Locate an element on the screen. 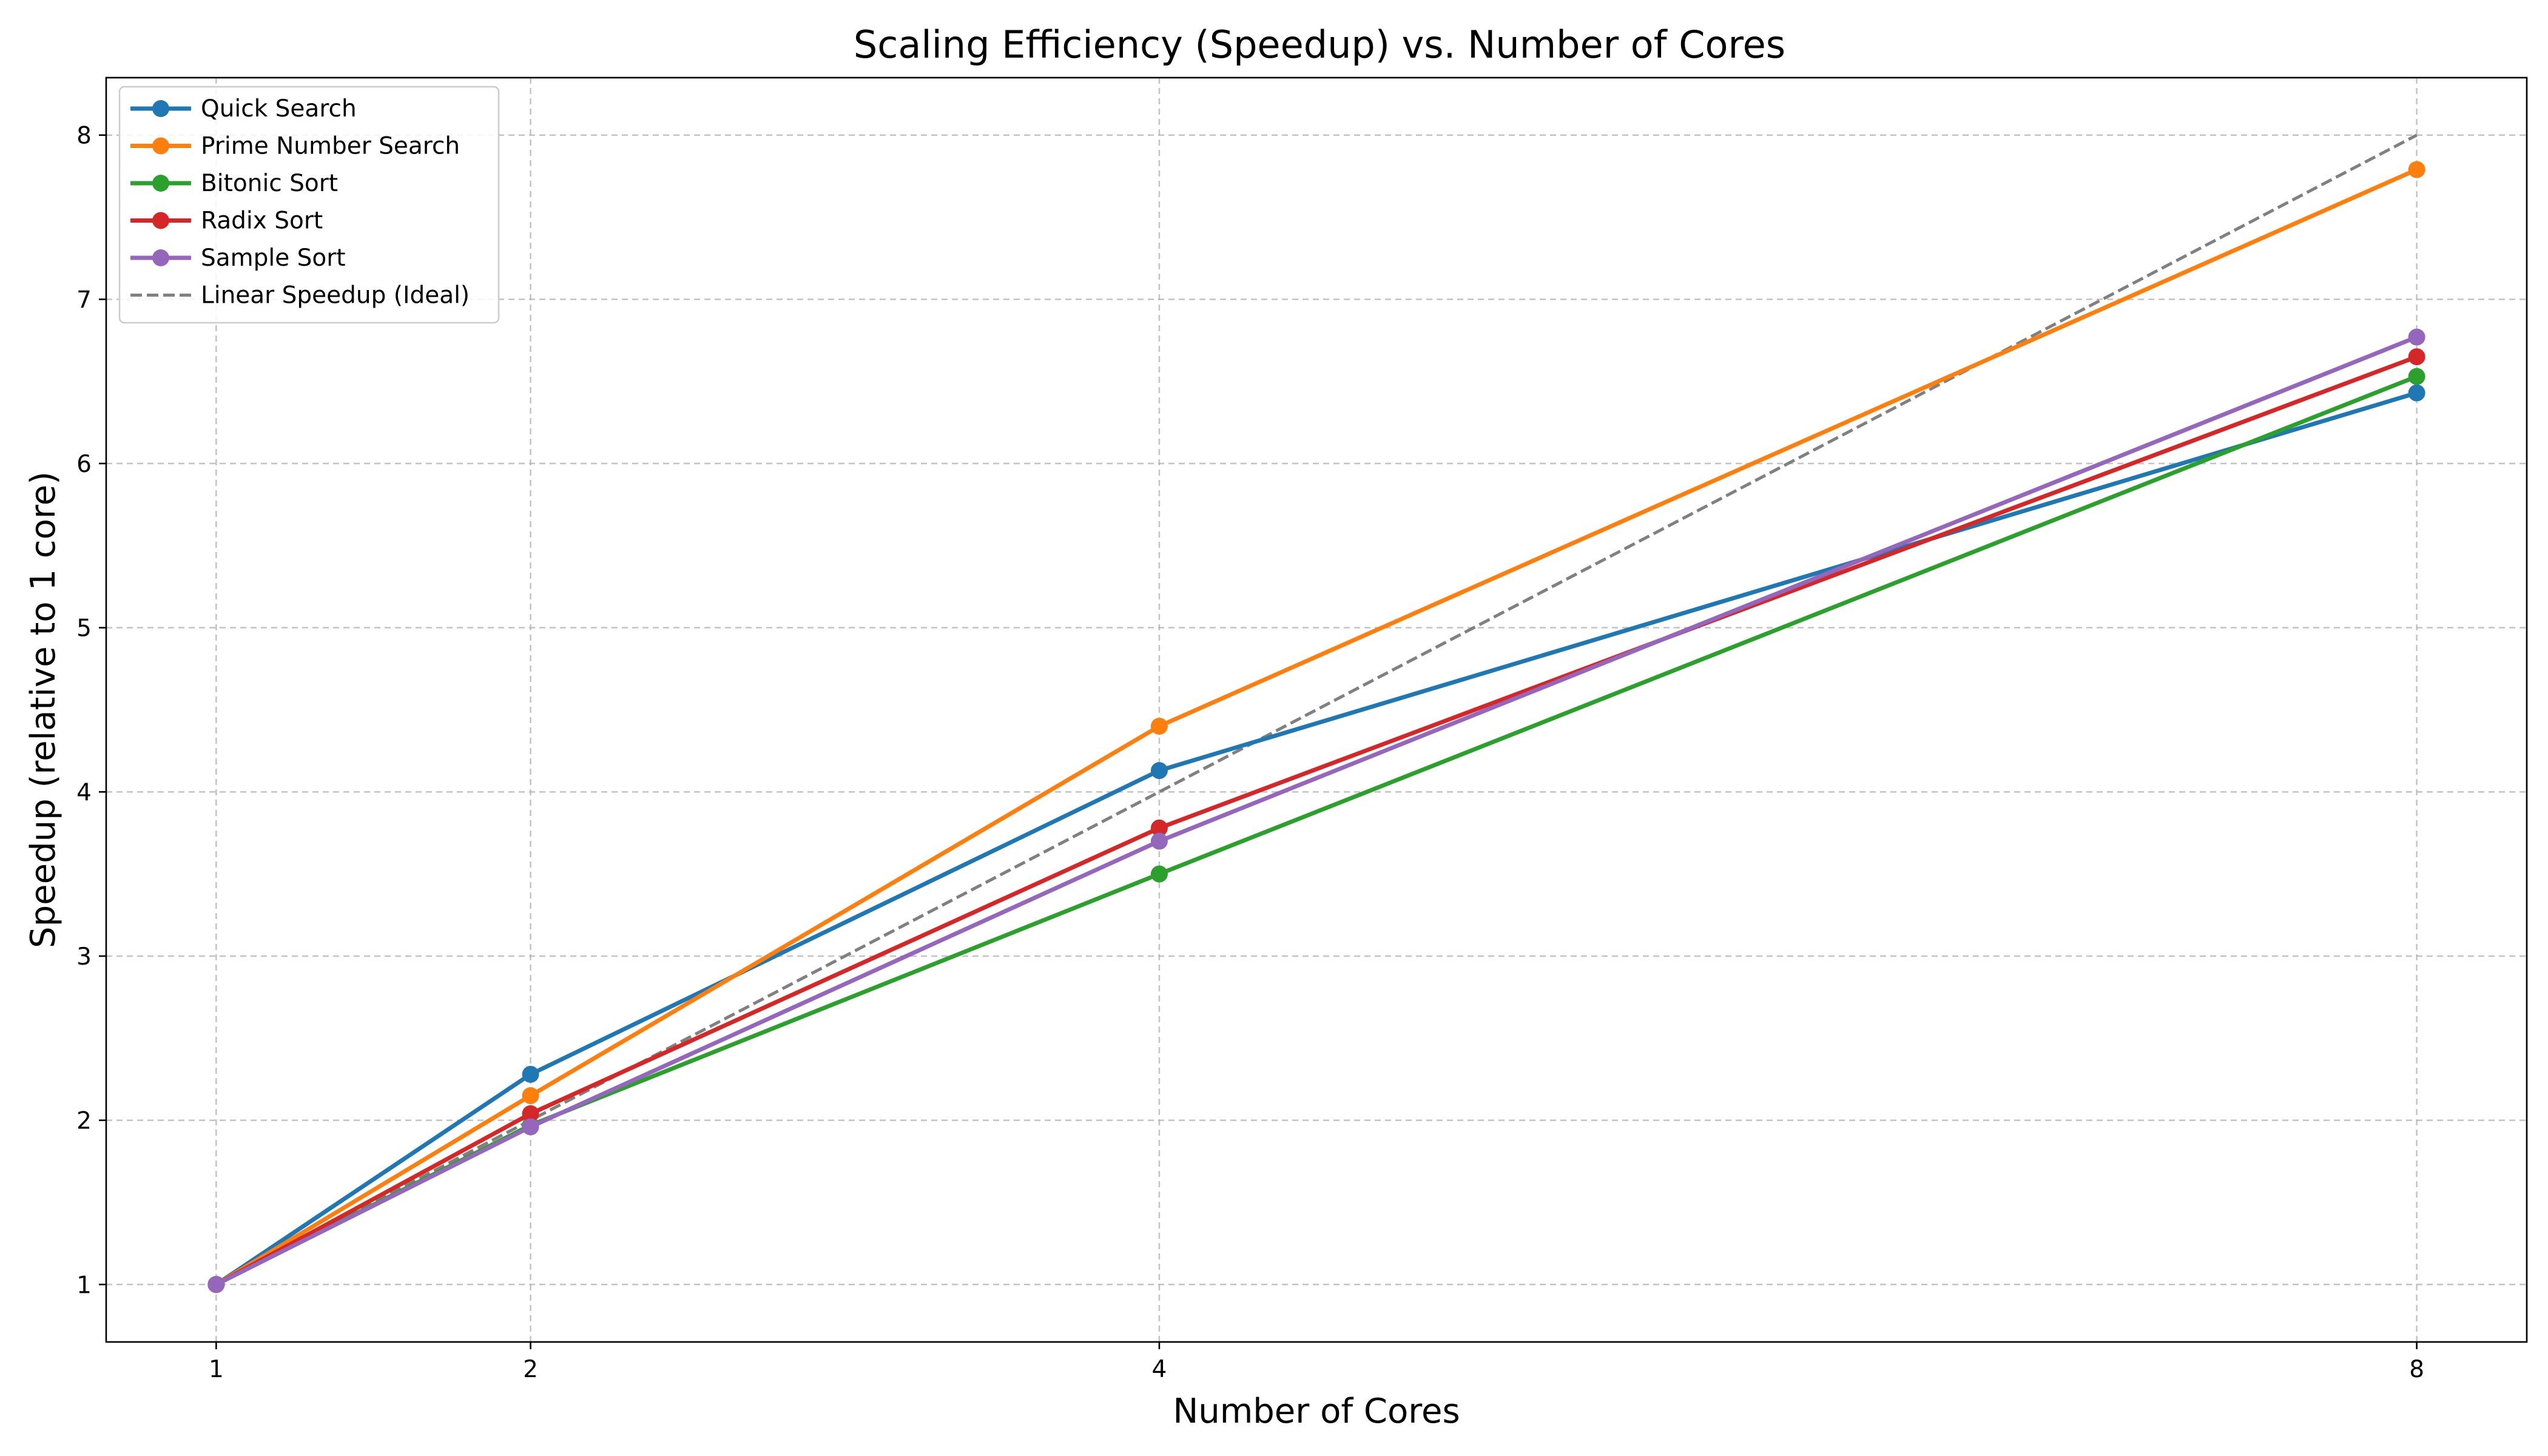 This screenshot has height=1456, width=2548. legend-box is located at coordinates (309, 205).